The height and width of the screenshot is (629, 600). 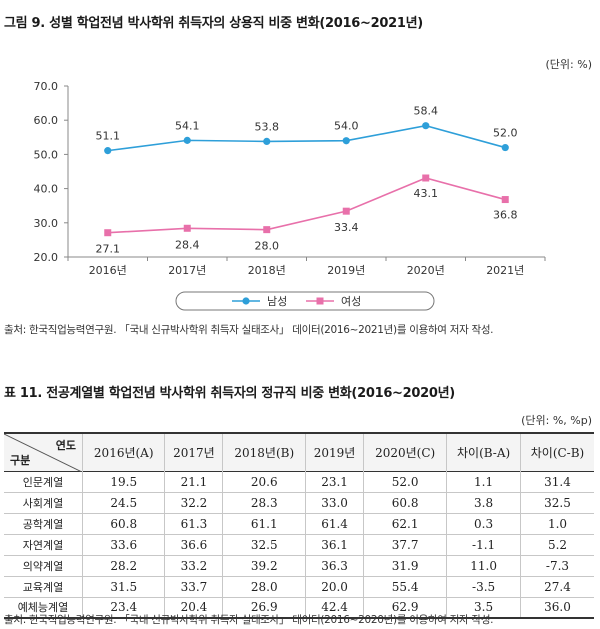 What do you see at coordinates (264, 523) in the screenshot?
I see `table-cell: 61.1` at bounding box center [264, 523].